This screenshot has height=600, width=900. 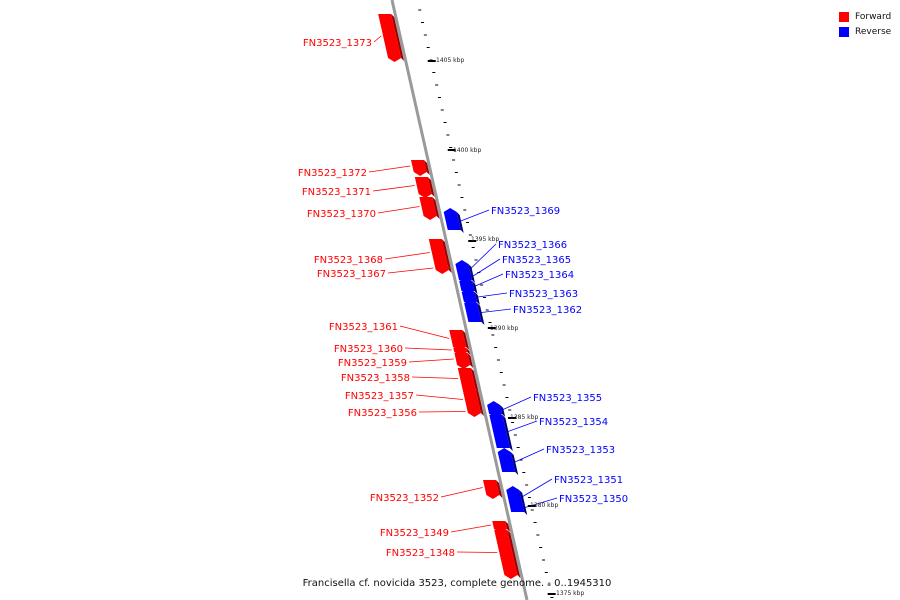 What do you see at coordinates (379, 396) in the screenshot?
I see `gene-label: FN3523_1357` at bounding box center [379, 396].